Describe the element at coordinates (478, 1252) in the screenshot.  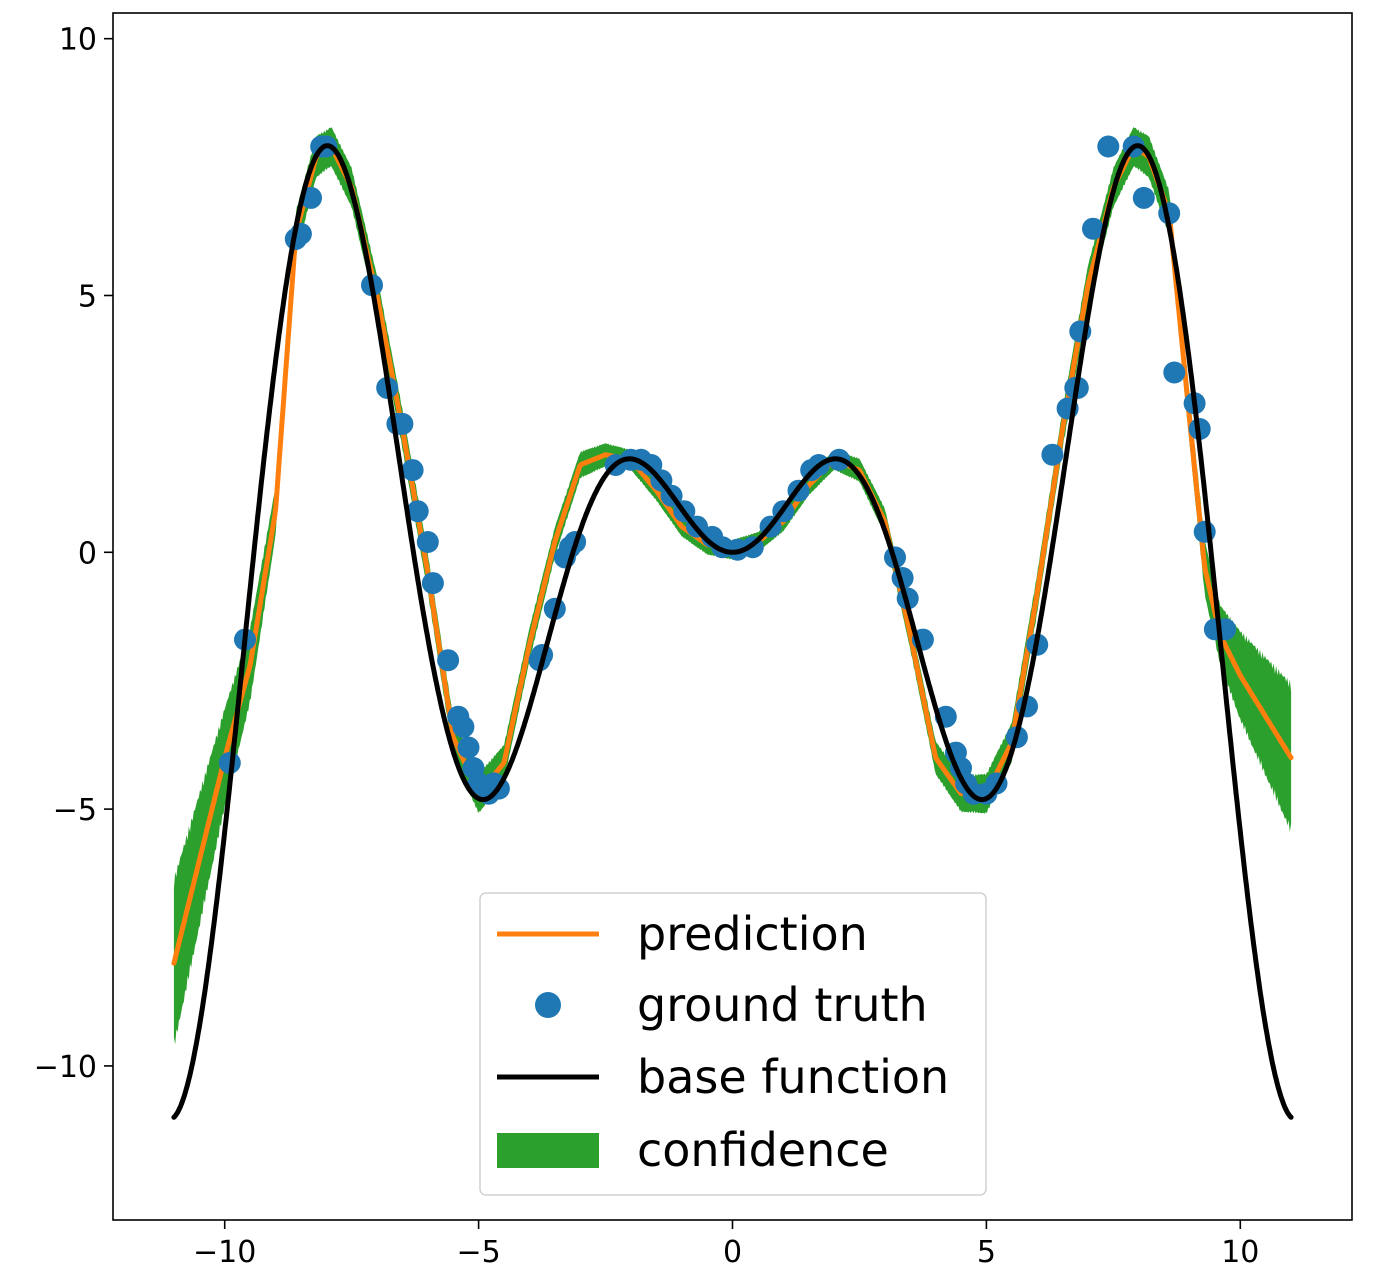
I see `x-tick-label: −5` at that location.